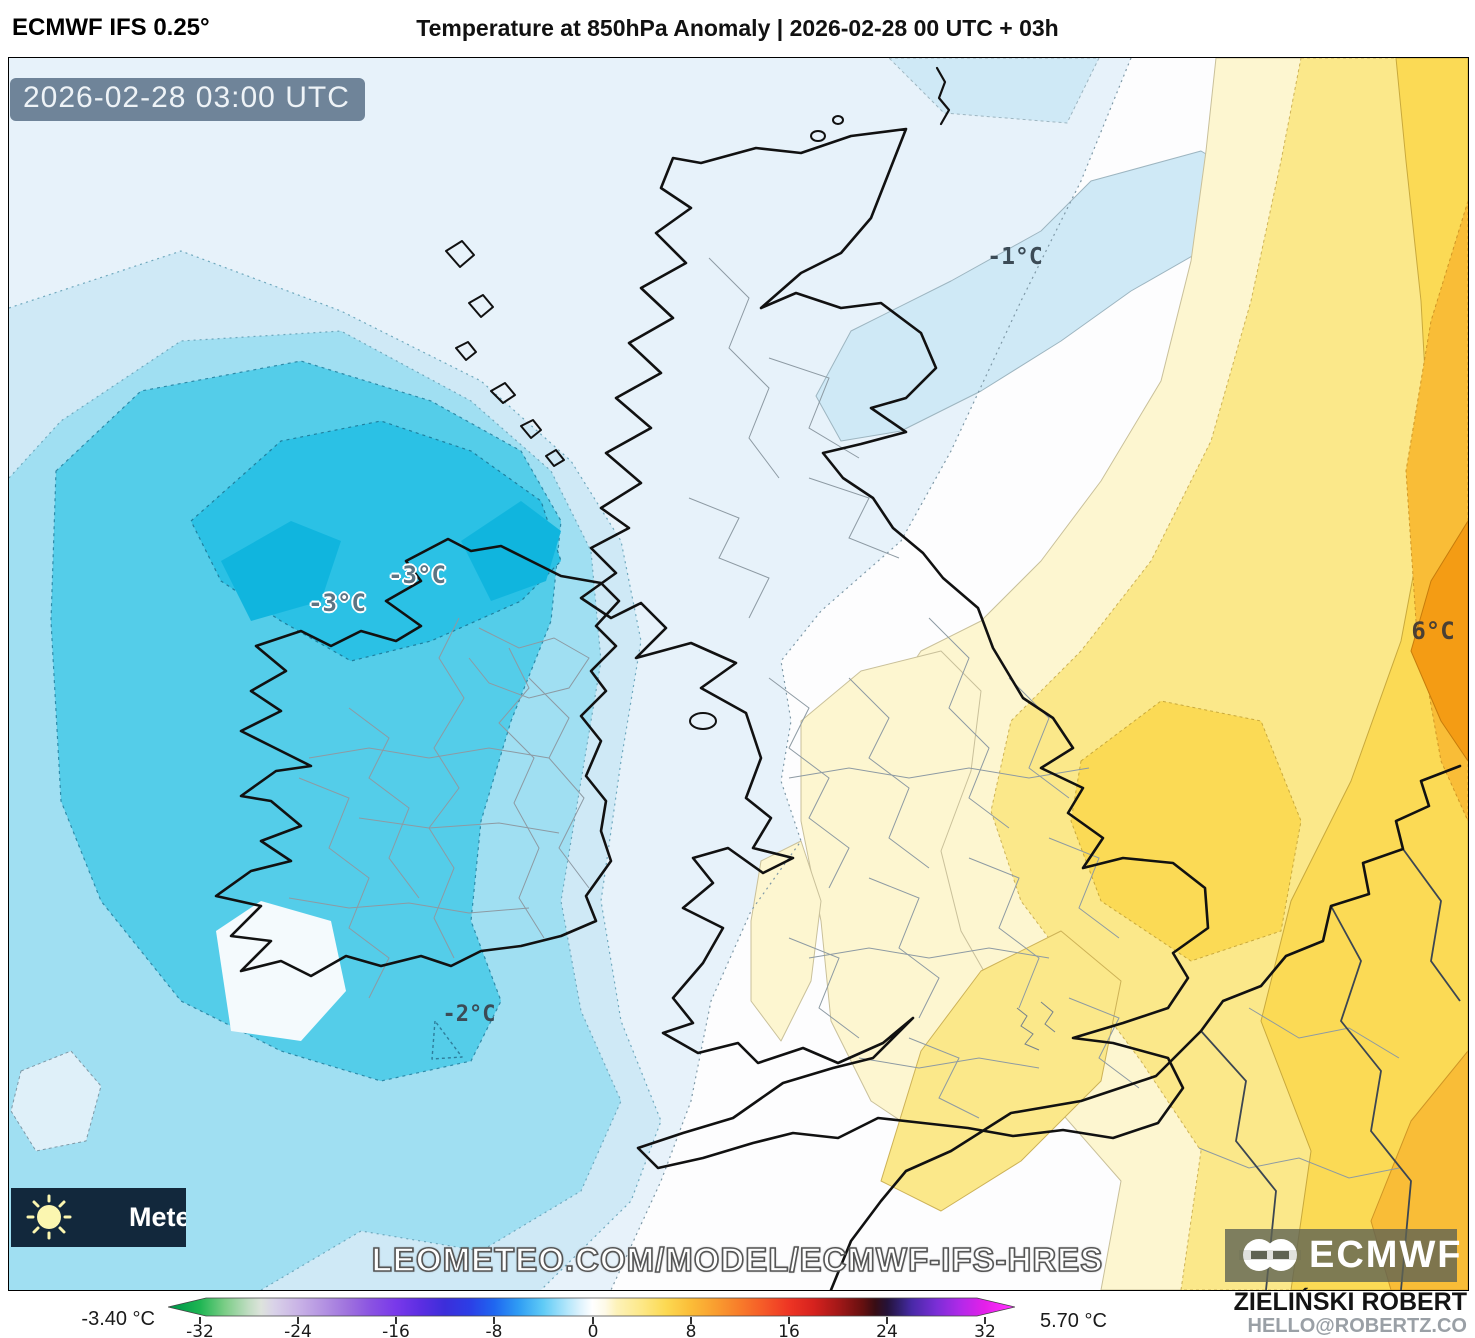 Image resolution: width=1475 pixels, height=1338 pixels. I want to click on colorbar-tick-label: -24, so click(298, 1330).